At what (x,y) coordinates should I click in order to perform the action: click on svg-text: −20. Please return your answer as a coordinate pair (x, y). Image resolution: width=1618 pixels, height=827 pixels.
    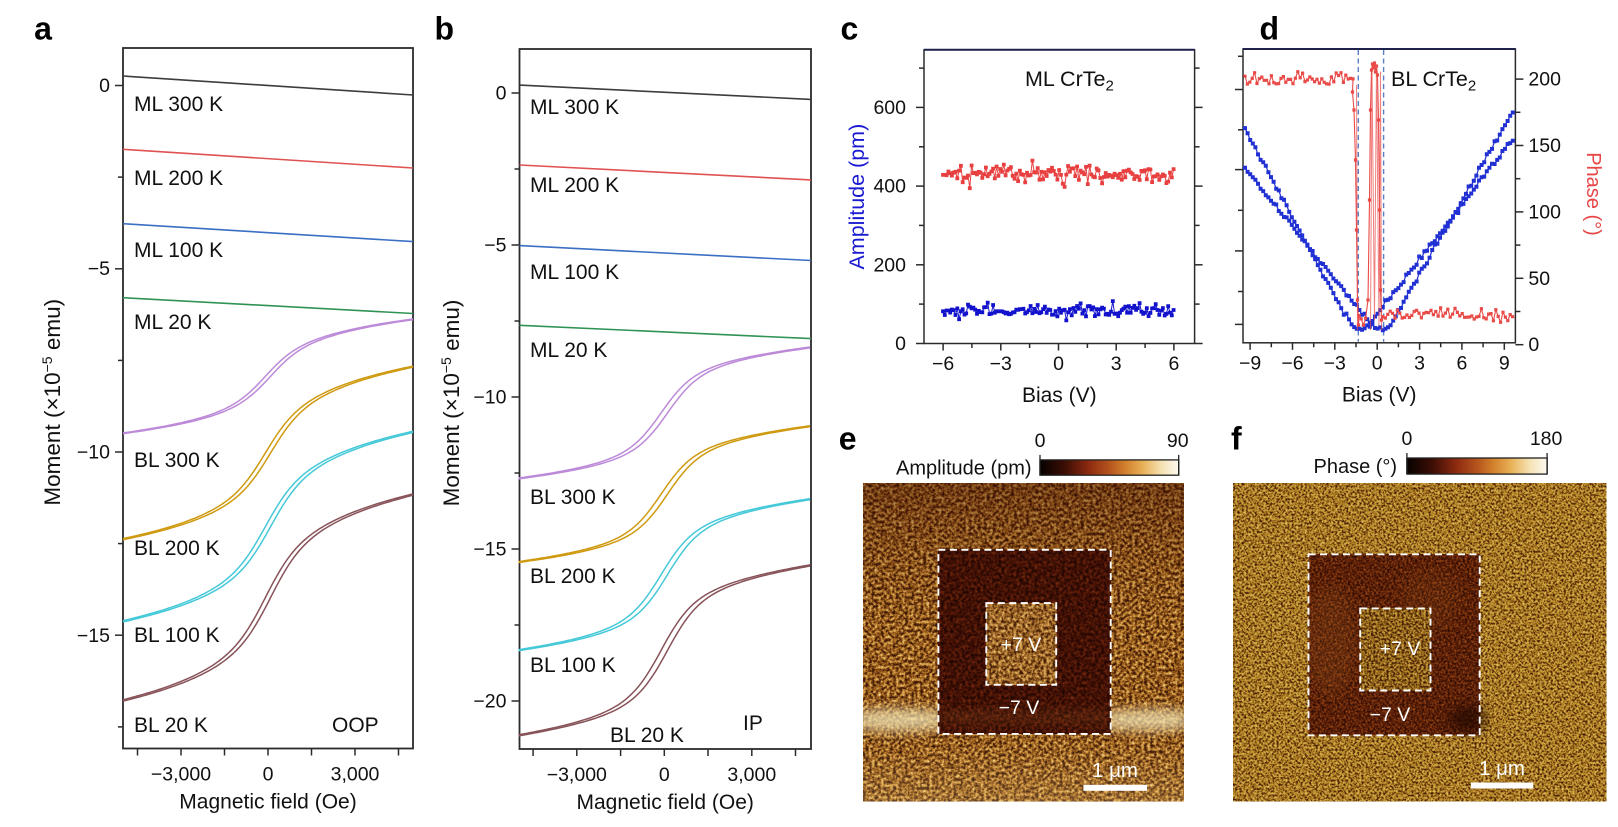
    Looking at the image, I should click on (489, 702).